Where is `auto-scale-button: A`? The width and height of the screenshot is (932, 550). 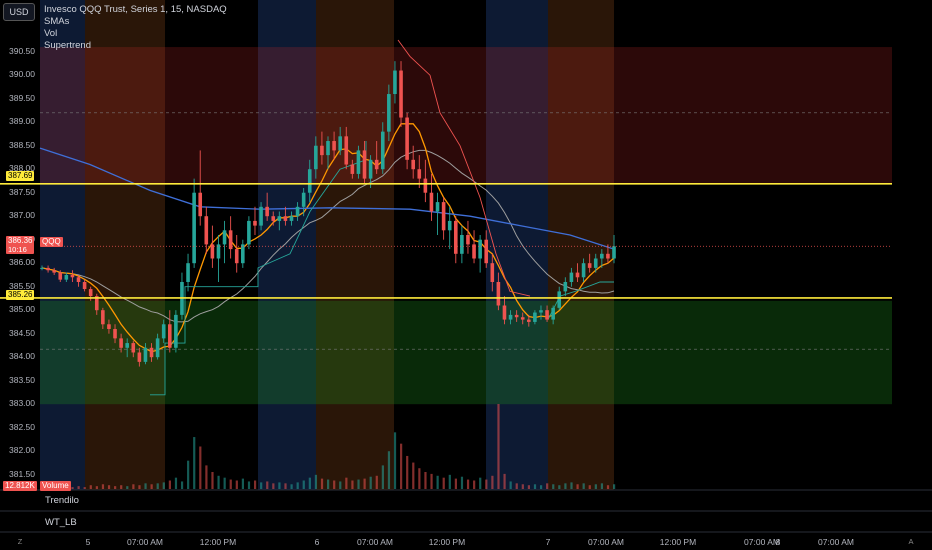
auto-scale-button: A is located at coordinates (911, 541).